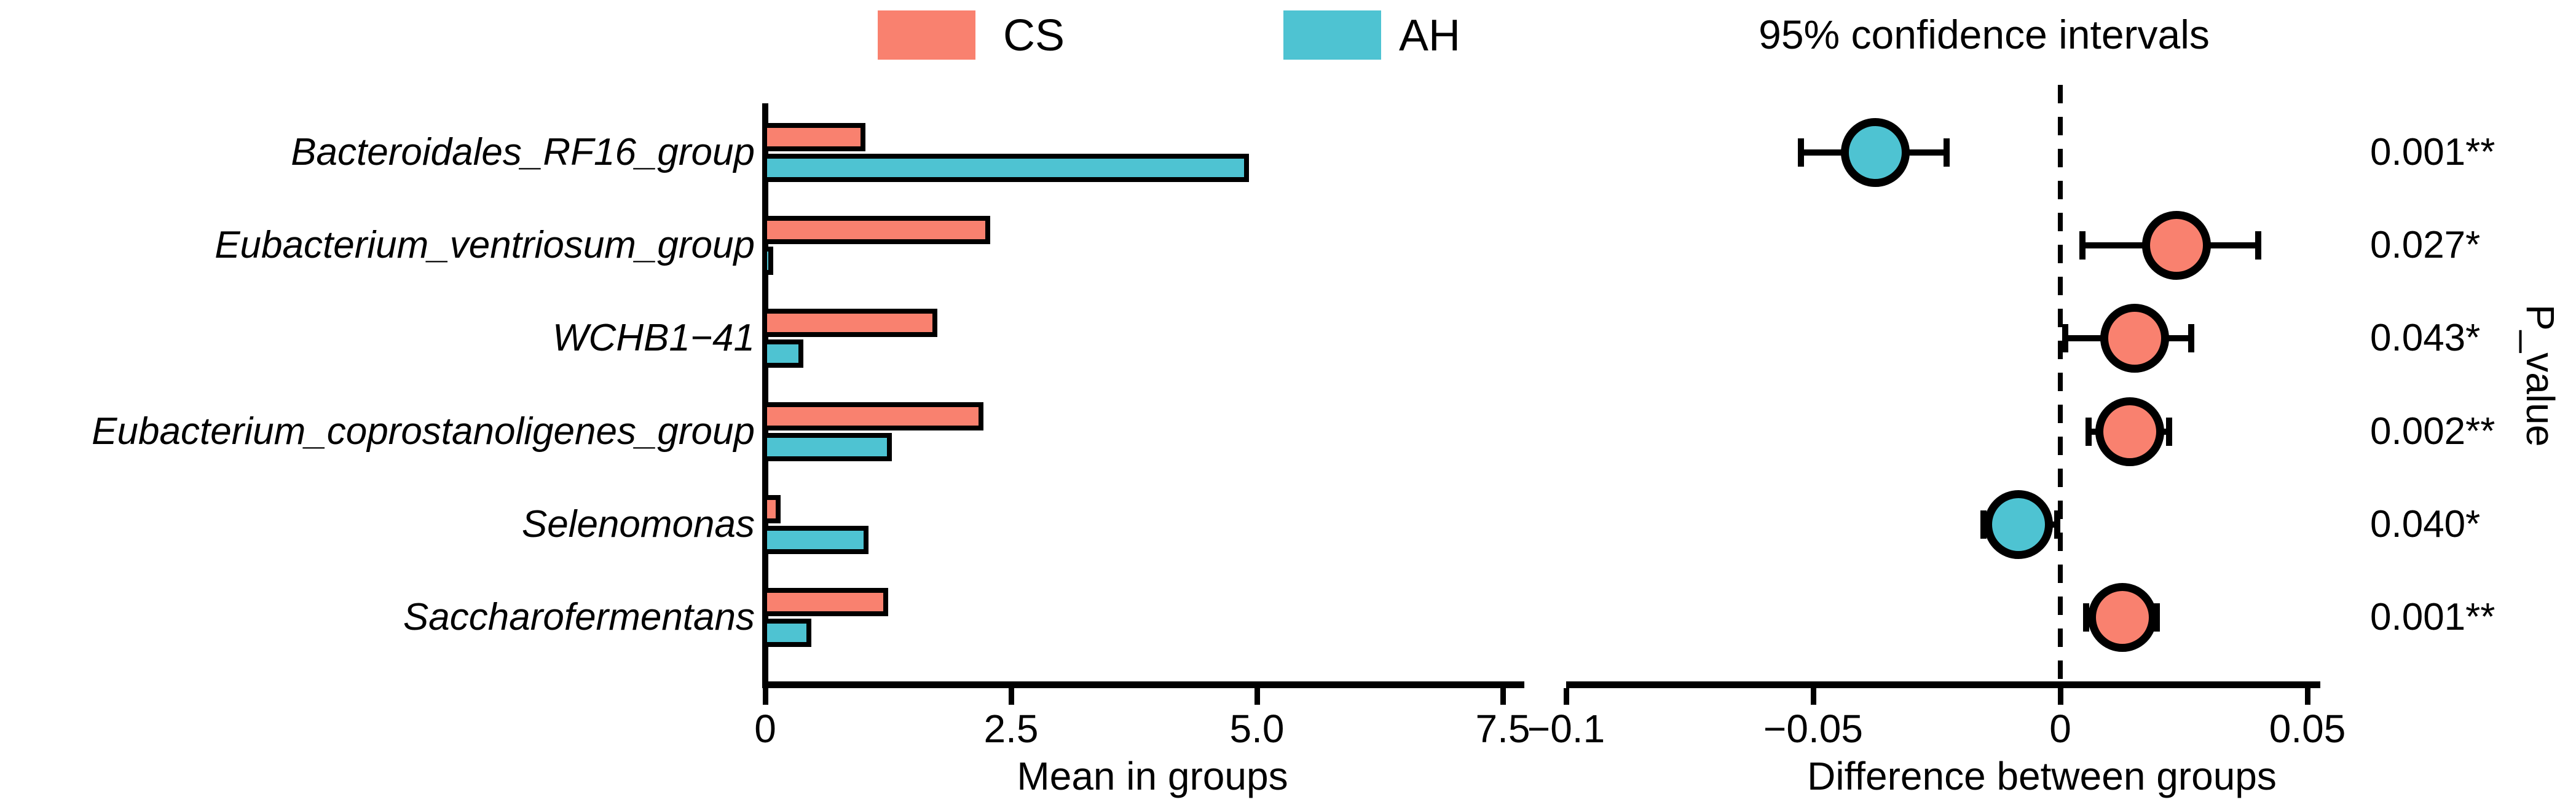  What do you see at coordinates (2426, 245) in the screenshot?
I see `p-value-label: 0.027*` at bounding box center [2426, 245].